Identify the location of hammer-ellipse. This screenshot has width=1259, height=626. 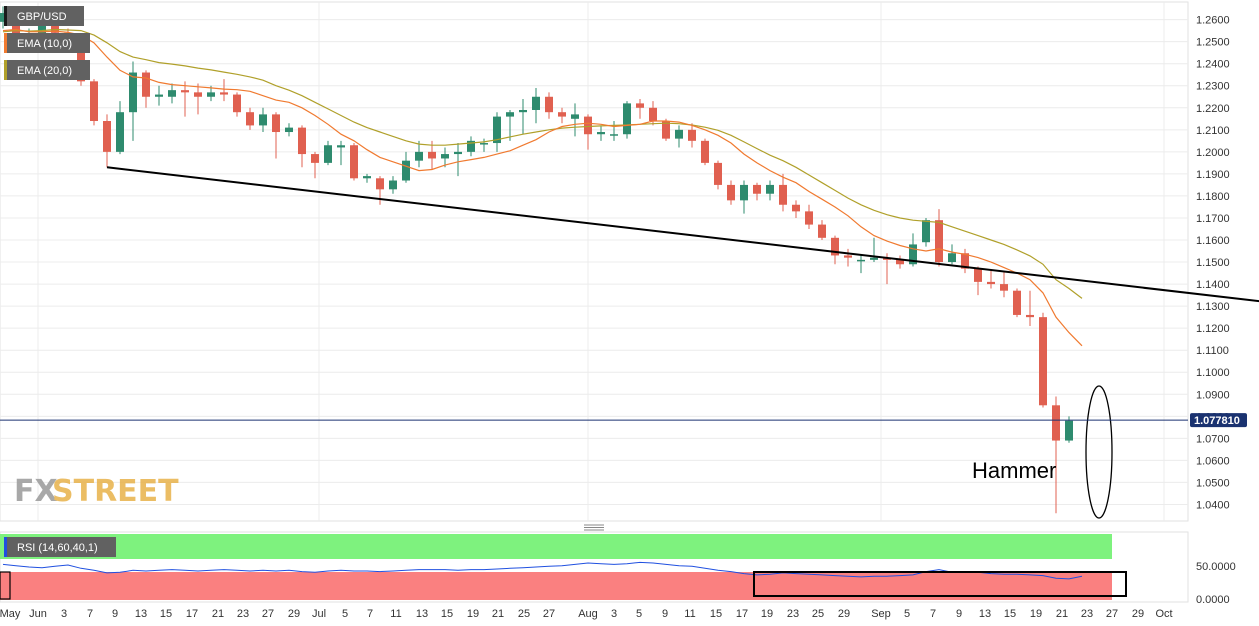
(1099, 452).